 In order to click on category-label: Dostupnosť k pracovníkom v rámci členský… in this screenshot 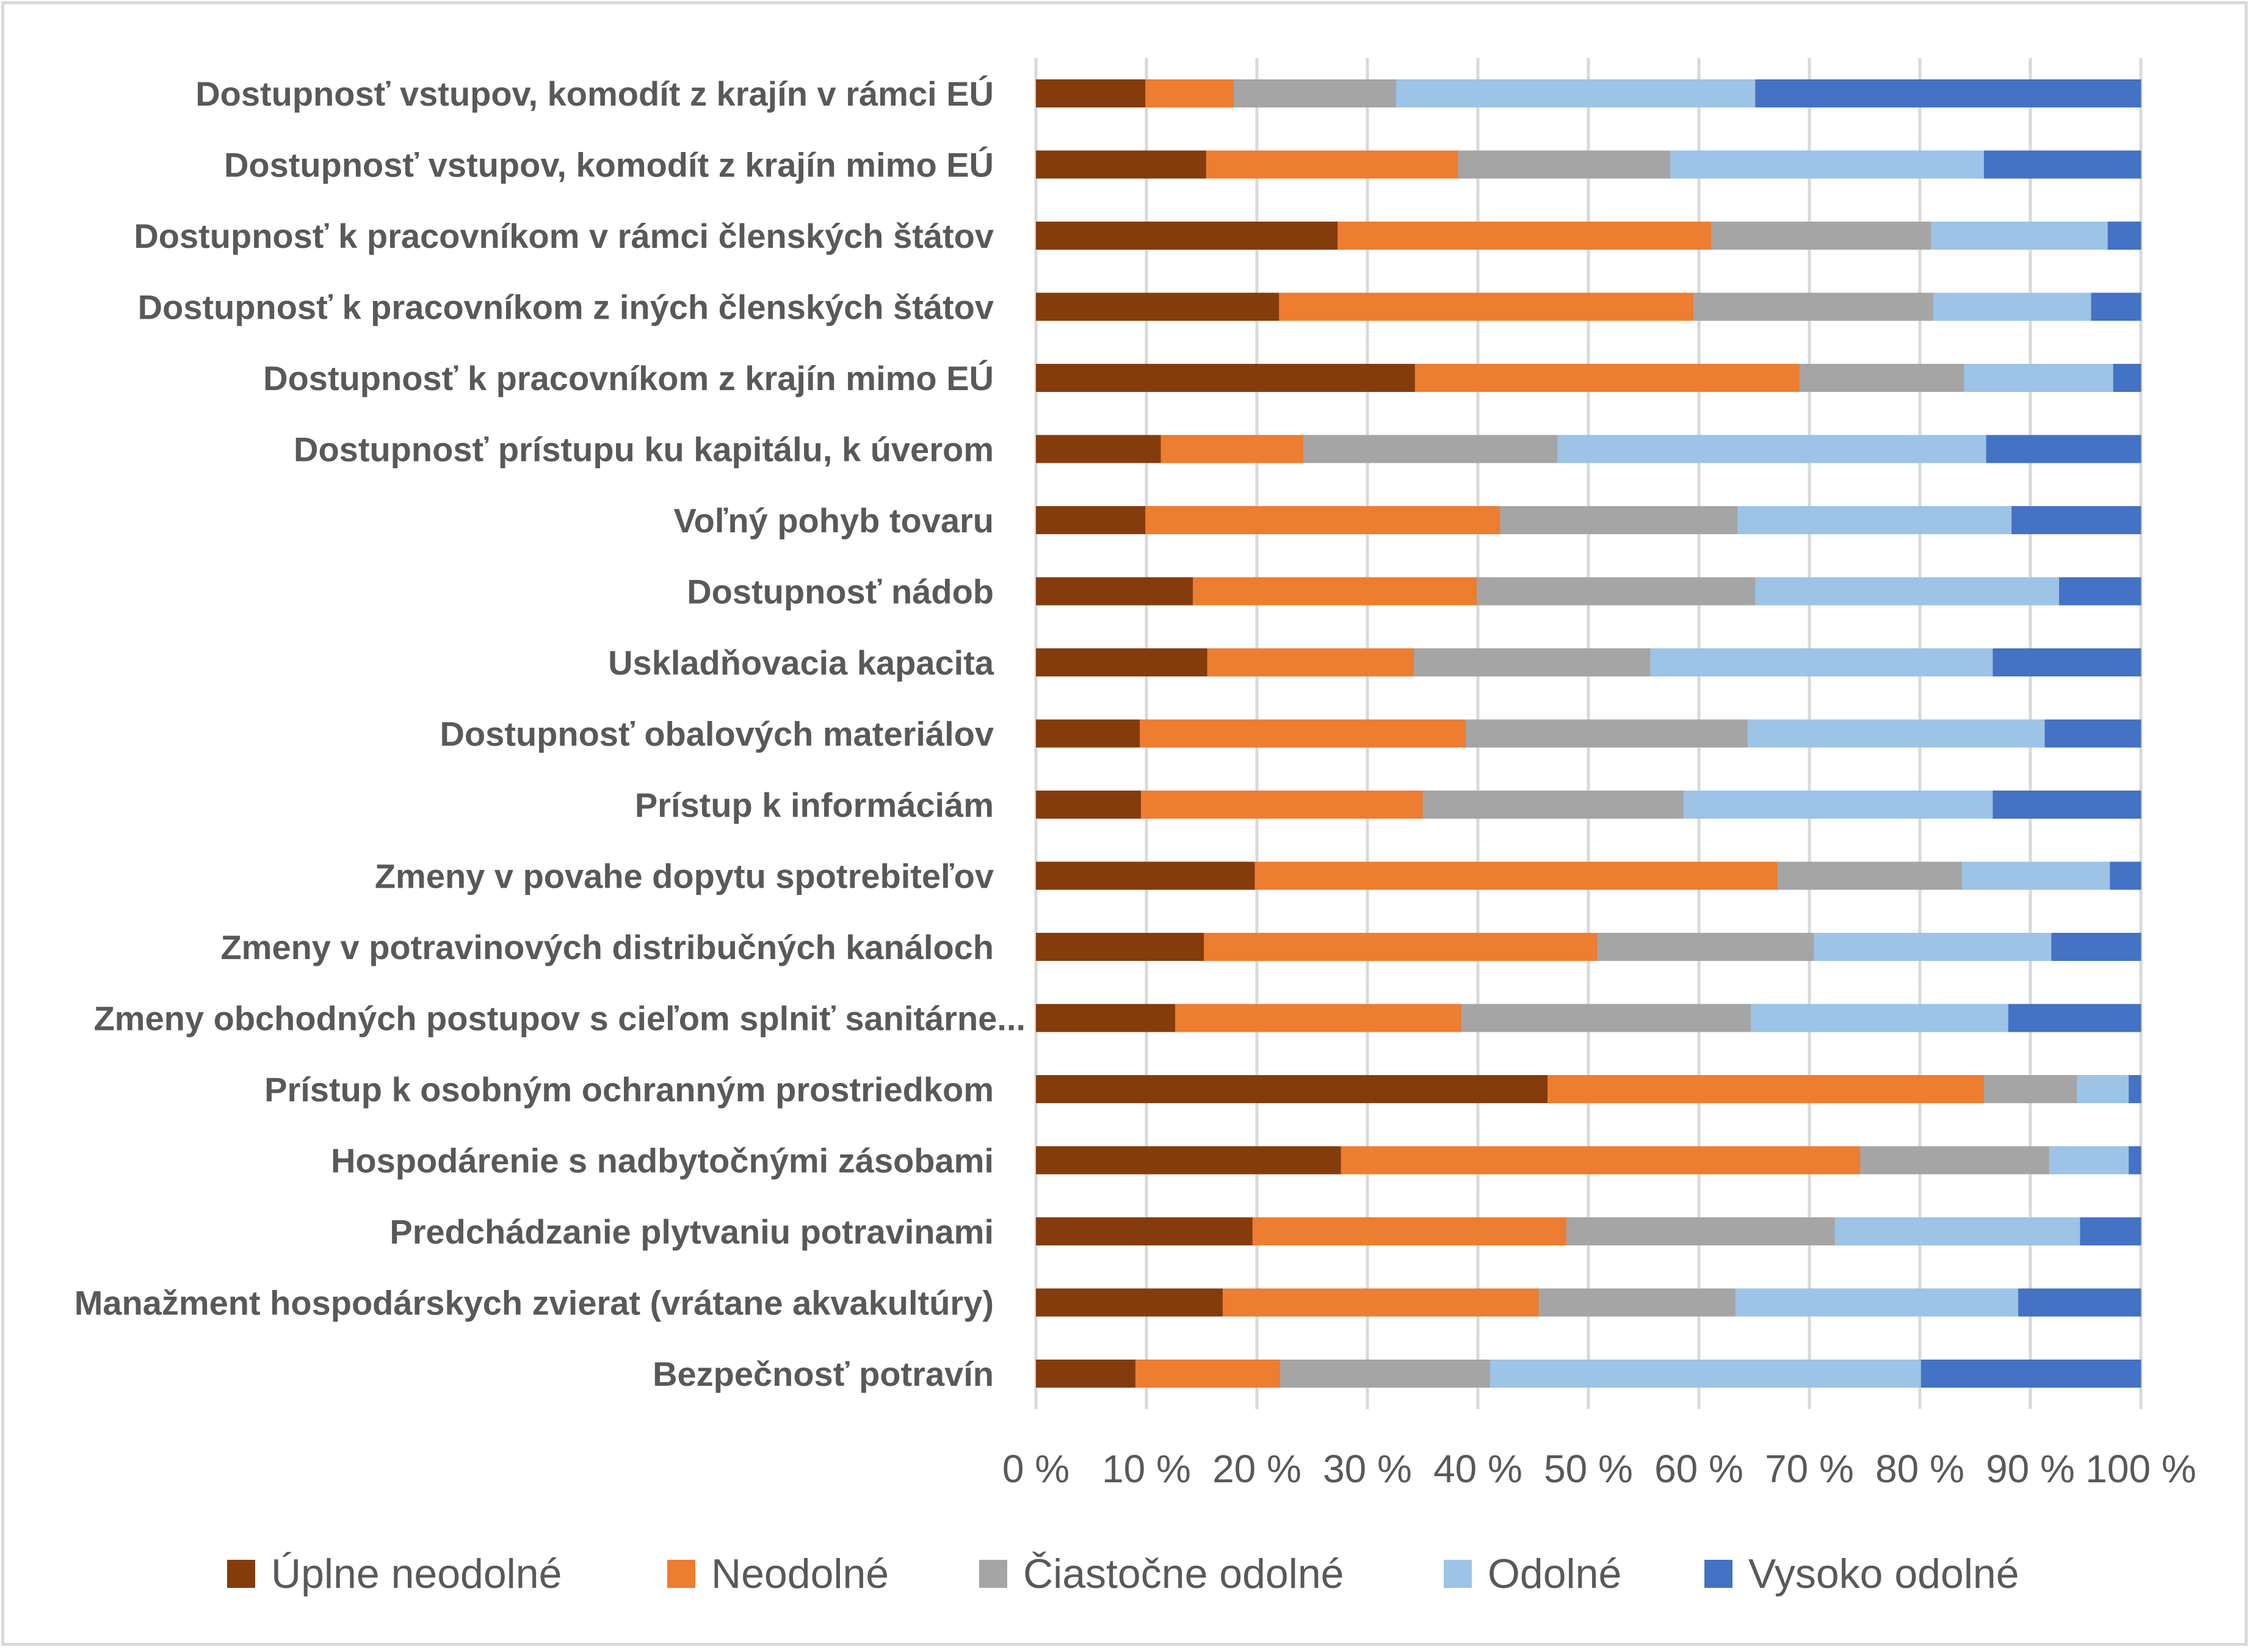, I will do `click(564, 236)`.